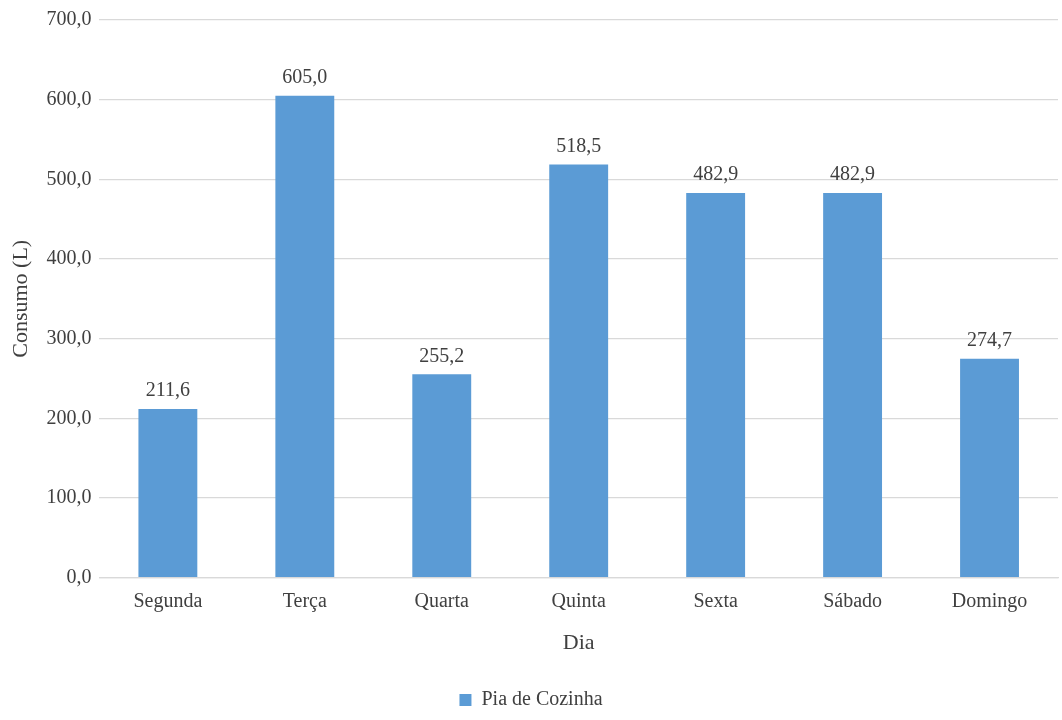 This screenshot has height=720, width=1062. I want to click on y-tick-label: 700,0, so click(69, 18).